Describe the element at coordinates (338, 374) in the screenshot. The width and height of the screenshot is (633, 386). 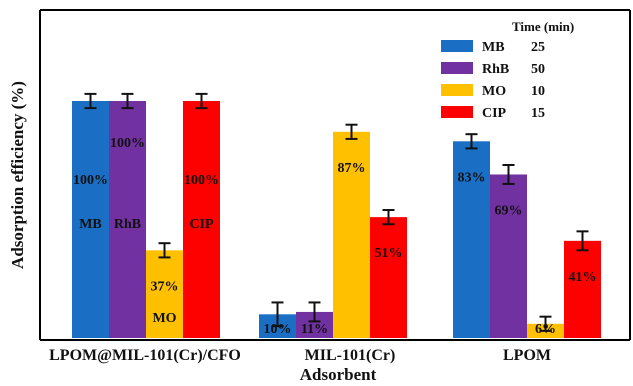
I see `x-axis-label: Adsorbent` at that location.